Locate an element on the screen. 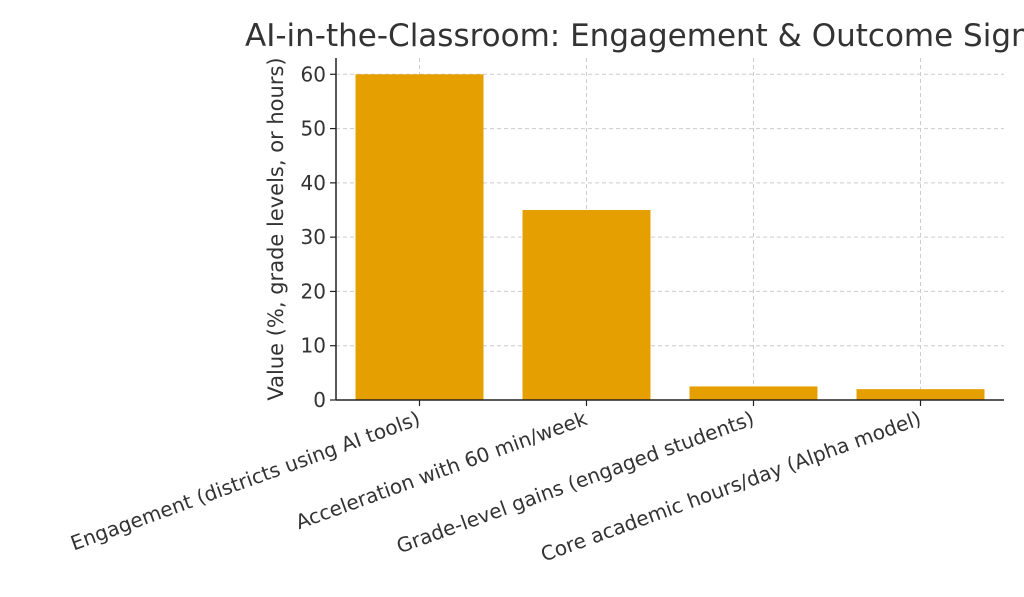 The image size is (1024, 597). y-tick-label: 20 is located at coordinates (313, 291).